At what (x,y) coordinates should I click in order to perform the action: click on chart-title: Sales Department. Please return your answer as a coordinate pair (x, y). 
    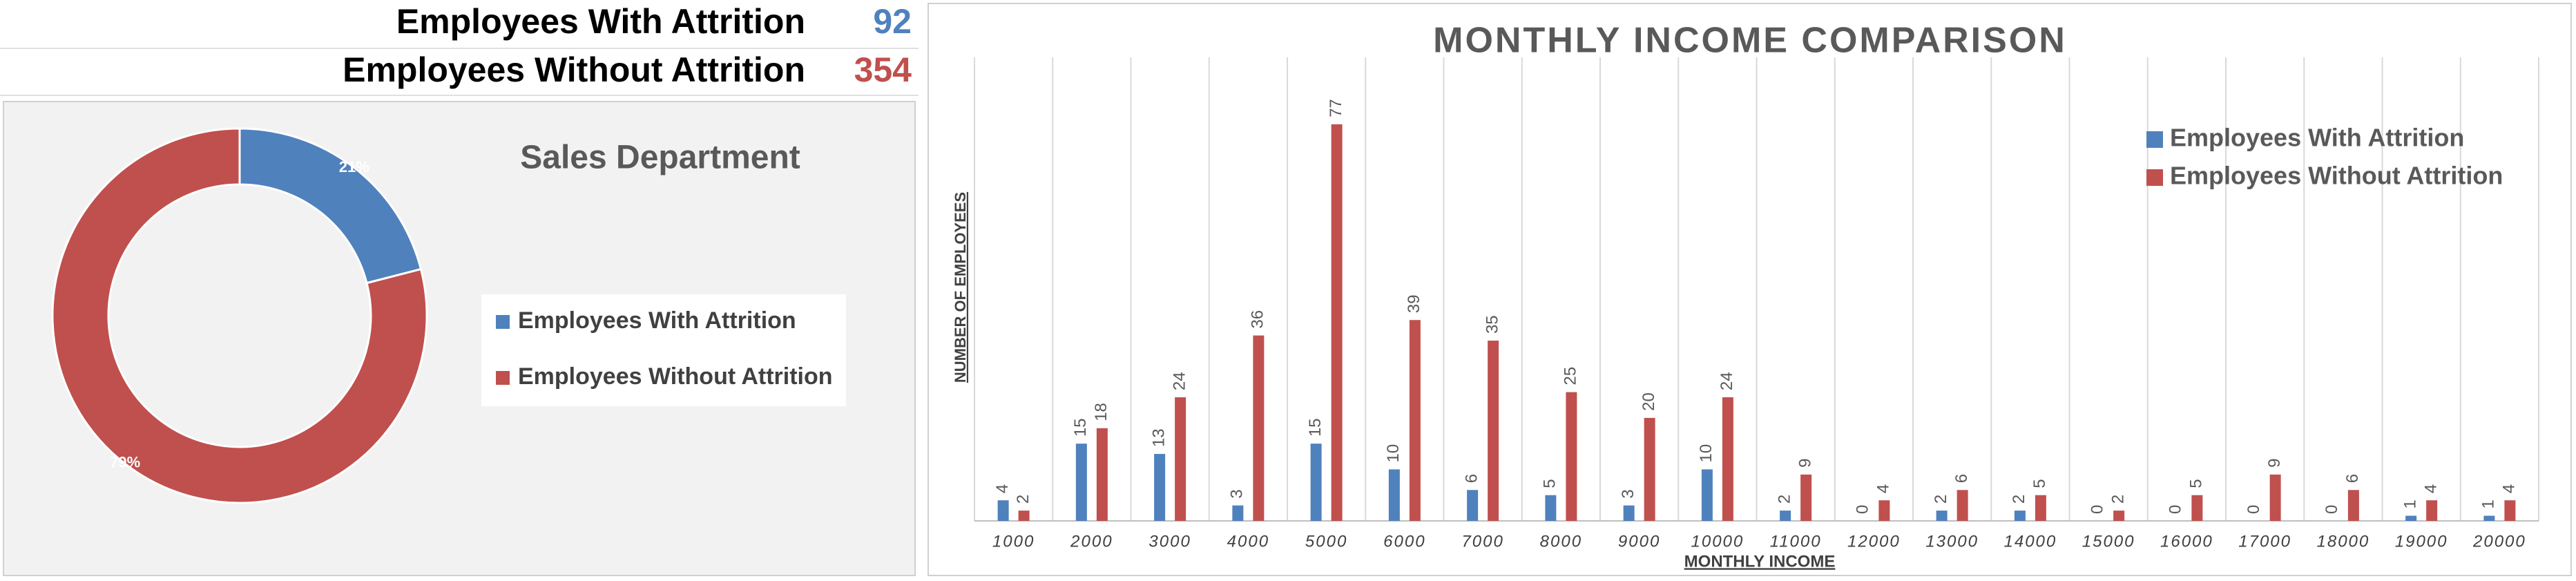
    Looking at the image, I should click on (660, 158).